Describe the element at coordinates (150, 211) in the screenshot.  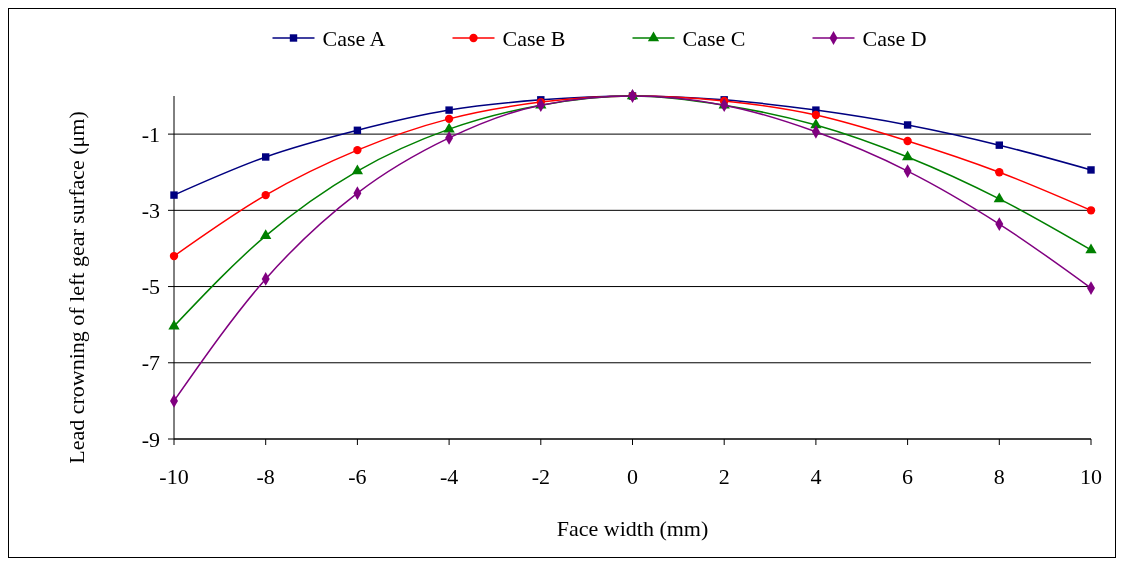
I see `y-tick-label: -3` at that location.